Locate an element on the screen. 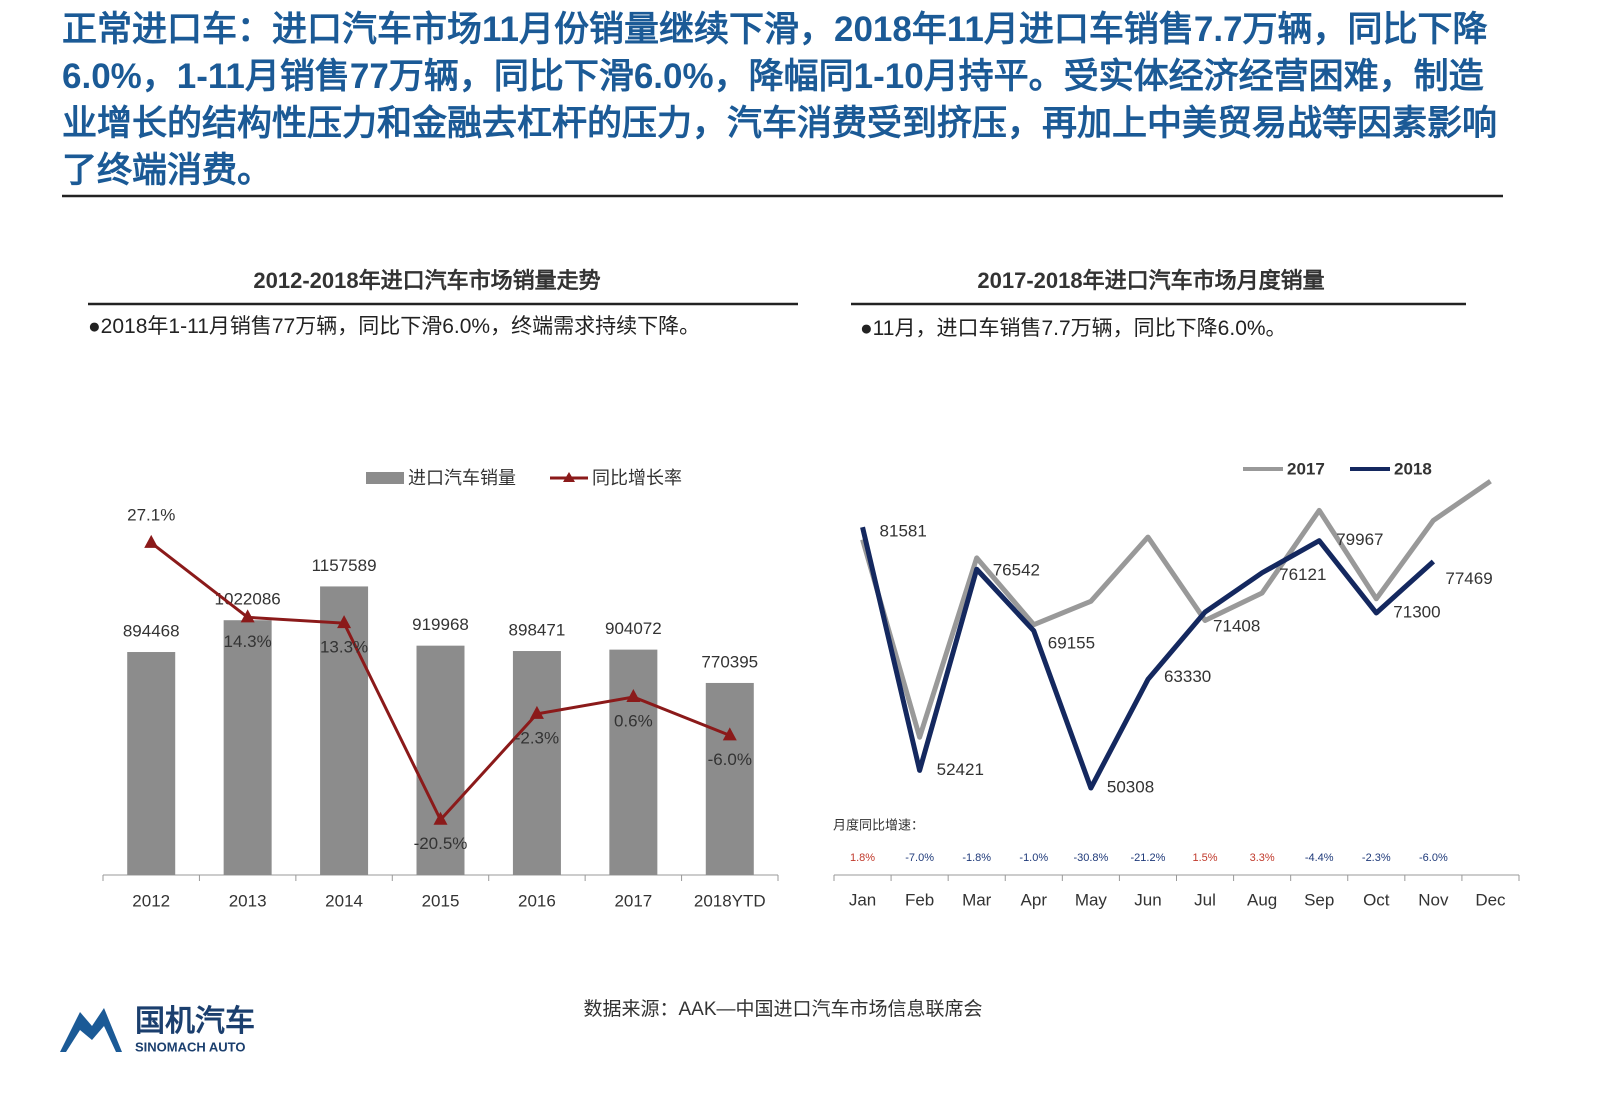 The height and width of the screenshot is (1107, 1600). growth-value: -21.2% is located at coordinates (1148, 858).